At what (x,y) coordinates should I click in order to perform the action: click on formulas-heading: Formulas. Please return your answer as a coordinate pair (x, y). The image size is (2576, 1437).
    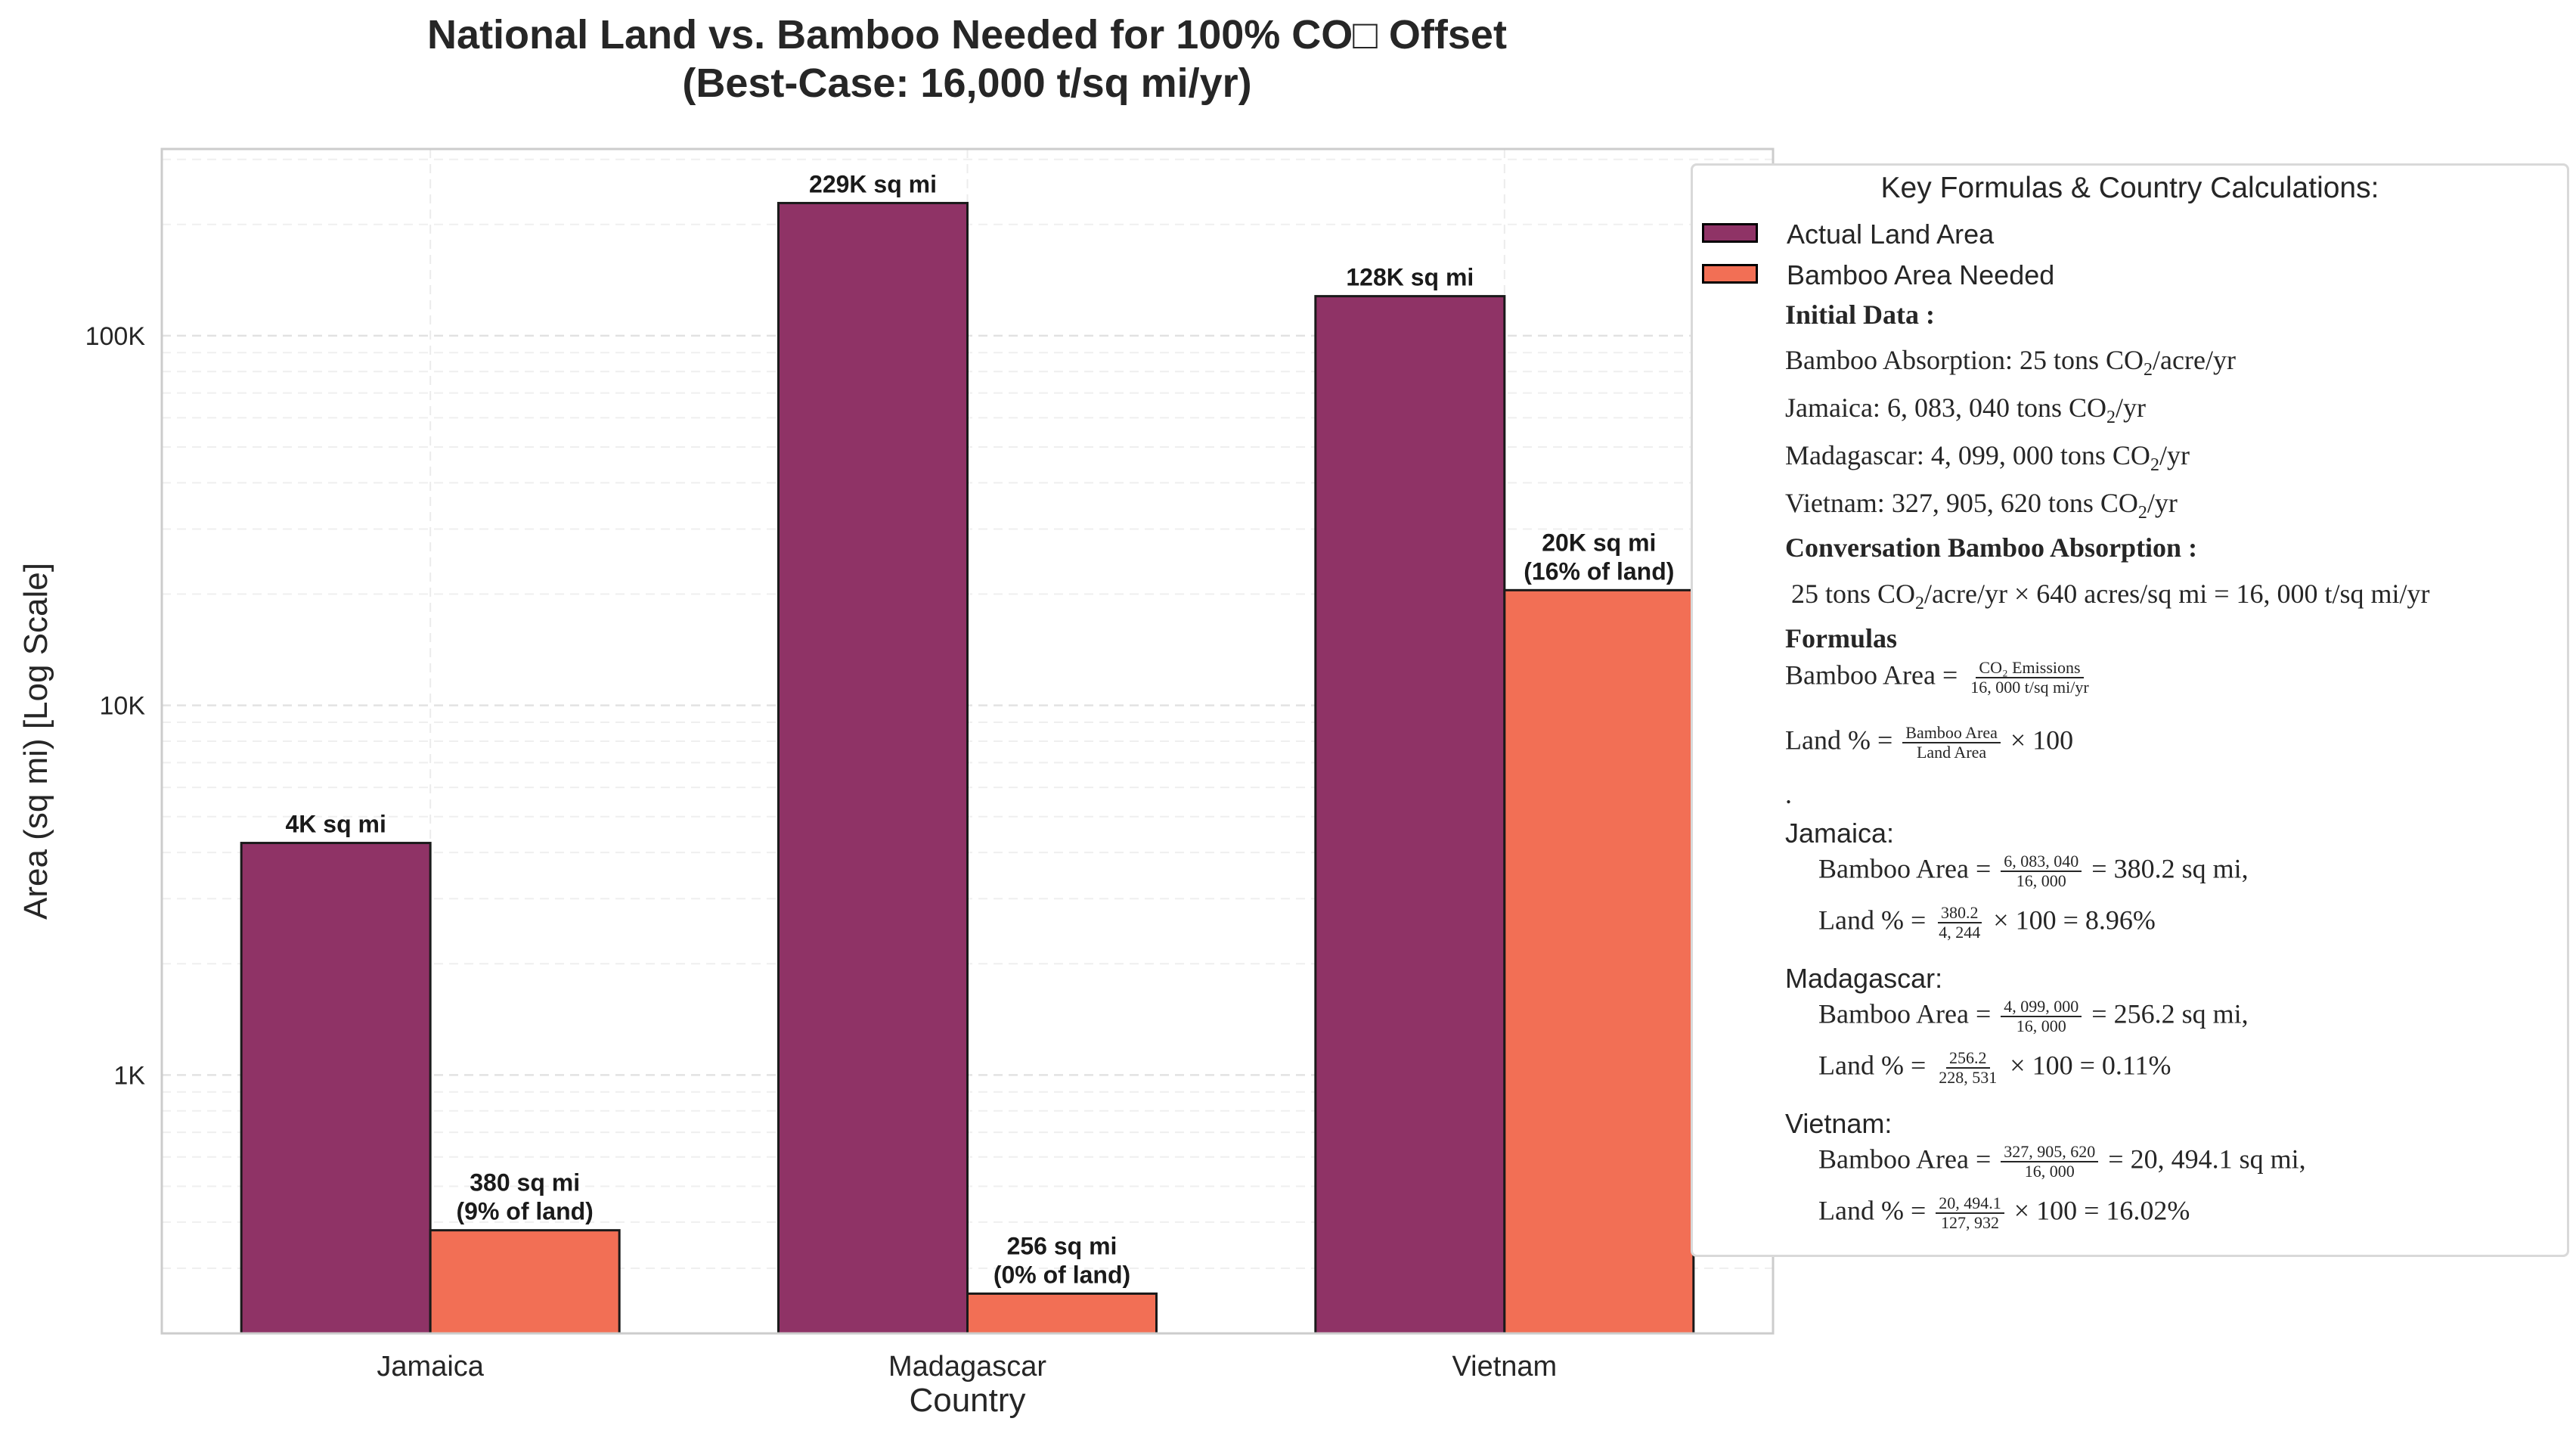
    Looking at the image, I should click on (1841, 638).